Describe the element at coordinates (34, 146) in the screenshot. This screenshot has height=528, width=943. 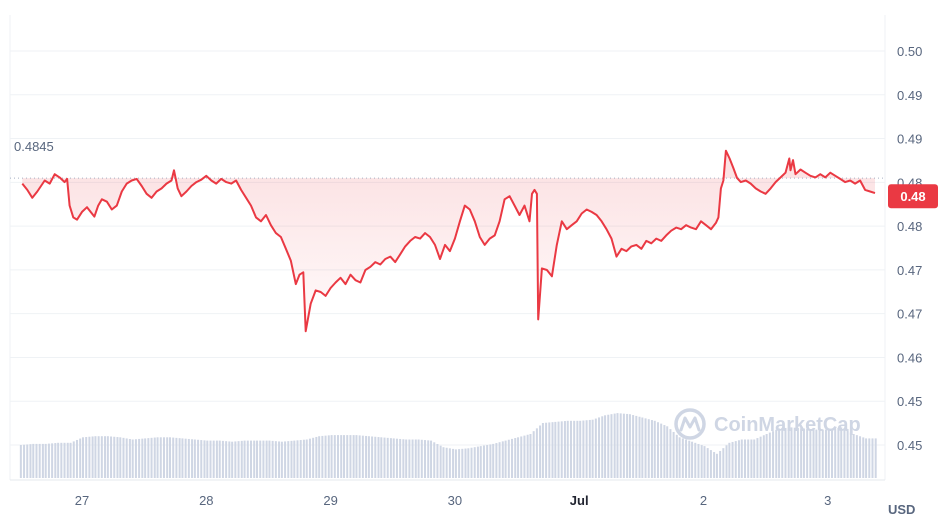
I see `reference-price-label: 0.4845` at that location.